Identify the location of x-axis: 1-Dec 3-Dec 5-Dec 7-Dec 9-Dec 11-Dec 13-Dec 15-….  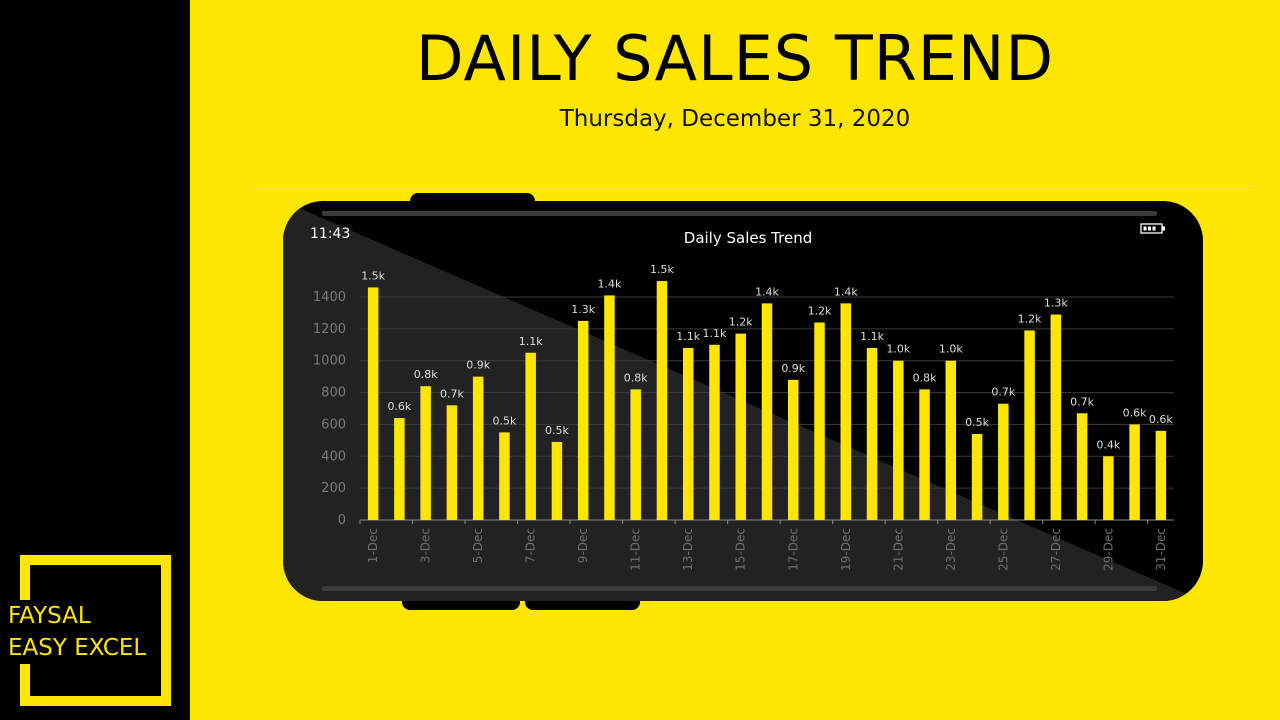
(763, 545).